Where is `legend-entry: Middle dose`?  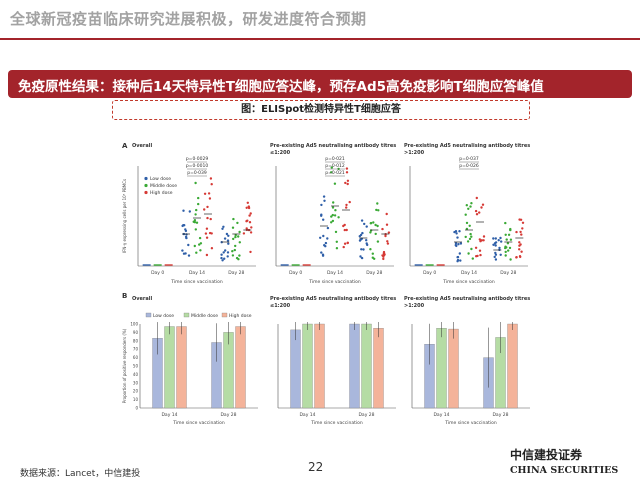 legend-entry: Middle dose is located at coordinates (163, 186).